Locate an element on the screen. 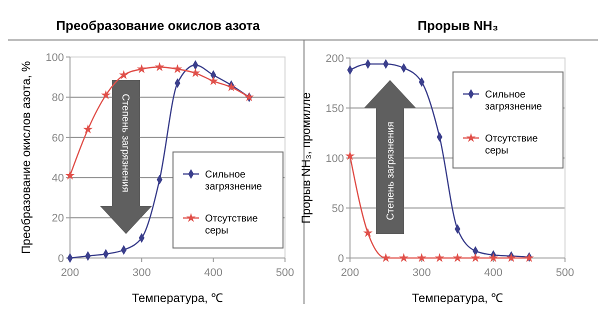 The height and width of the screenshot is (312, 607). y-tick-label: 80 is located at coordinates (58, 98).